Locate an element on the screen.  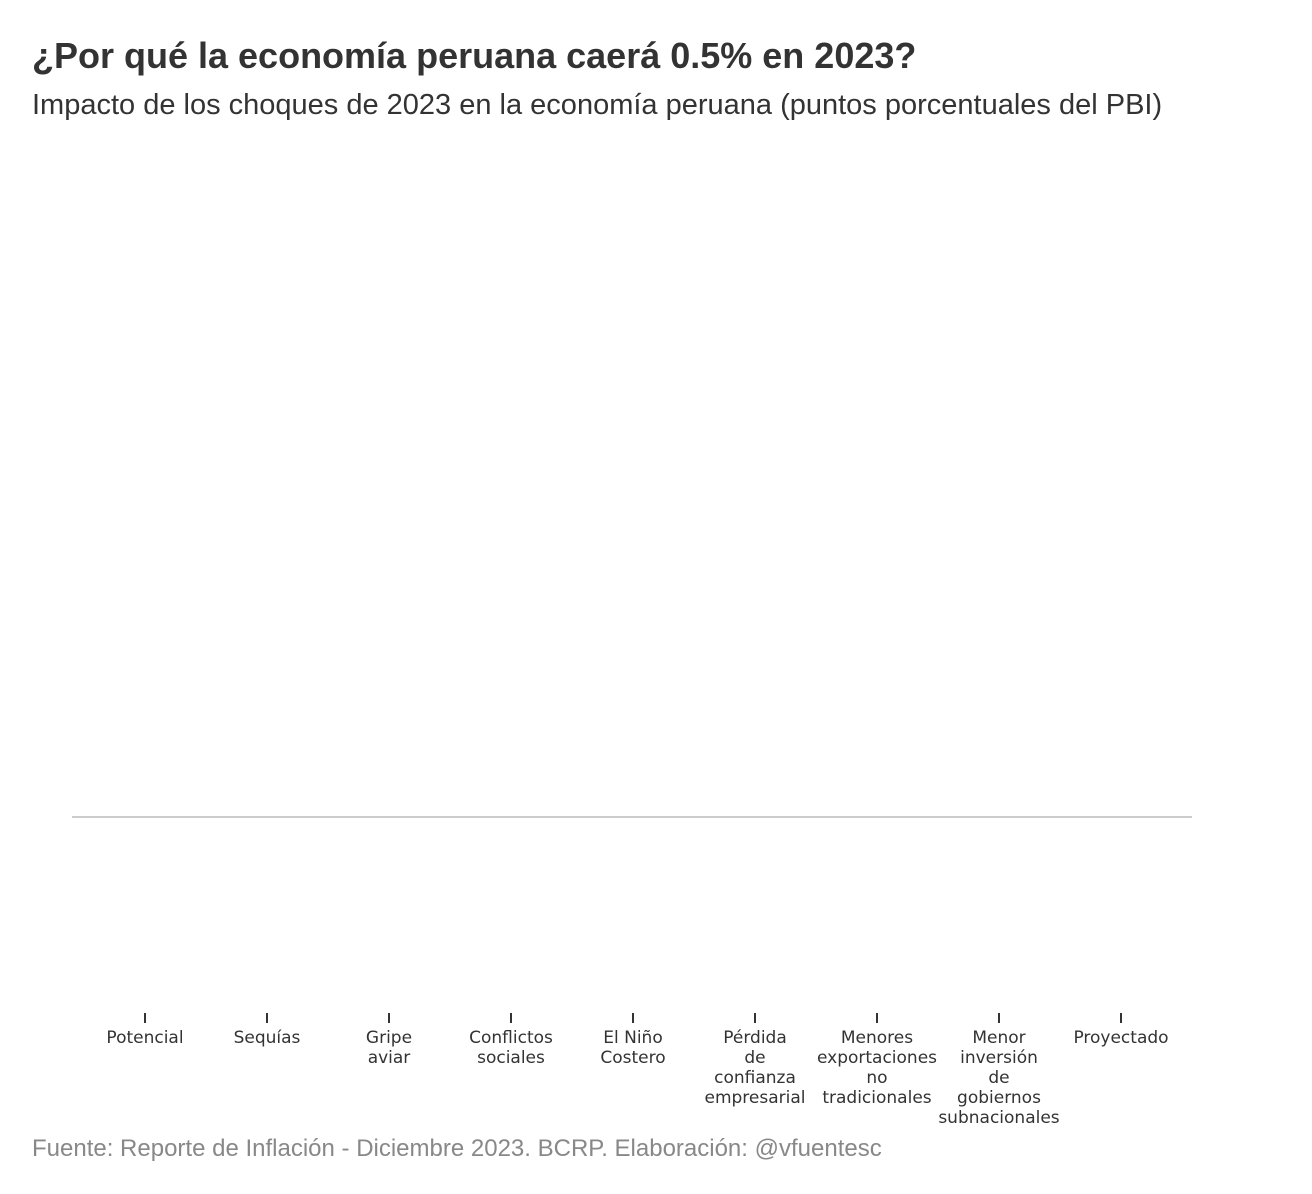
x-tick-label: Proyectado is located at coordinates (1120, 1038).